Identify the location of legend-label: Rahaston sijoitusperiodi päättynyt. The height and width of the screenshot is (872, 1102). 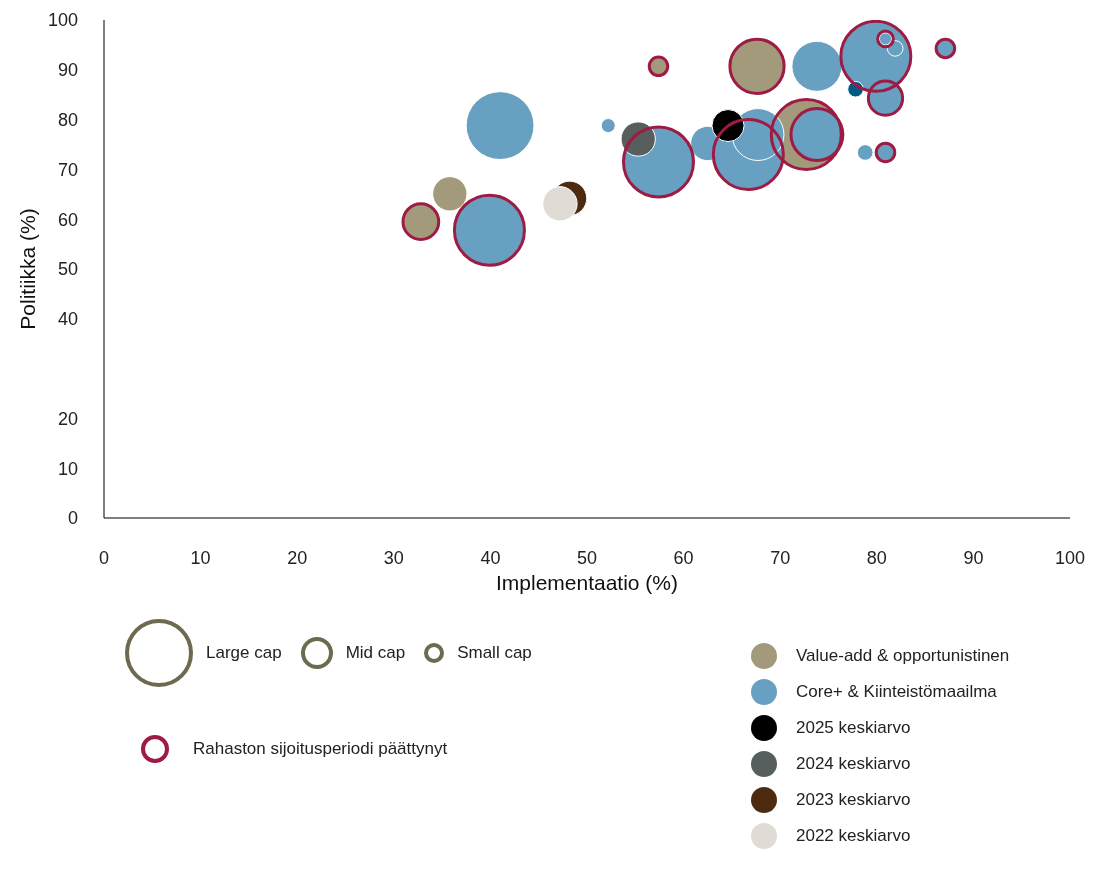
(320, 749).